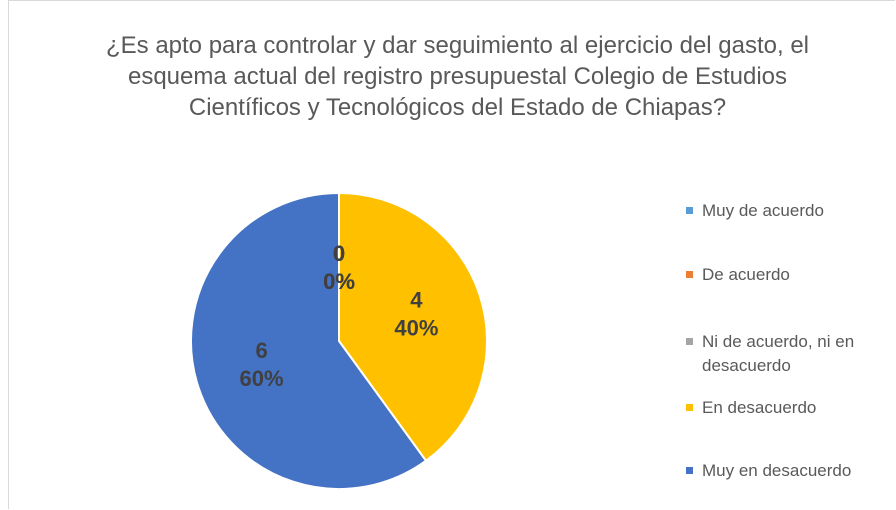 This screenshot has width=896, height=510. What do you see at coordinates (339, 253) in the screenshot?
I see `data-label-value: 0` at bounding box center [339, 253].